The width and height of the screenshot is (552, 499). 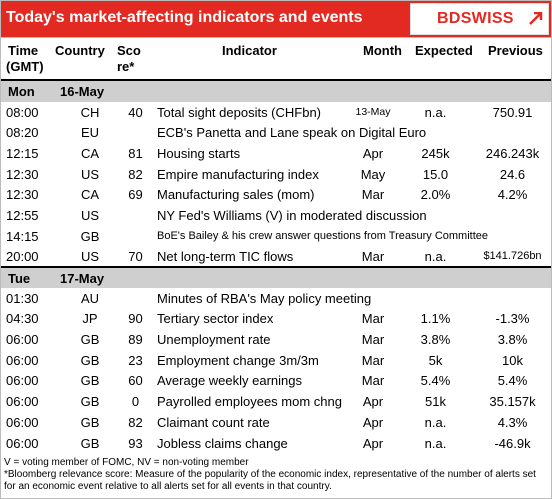 I want to click on logo-text: BDSWISS, so click(x=475, y=18).